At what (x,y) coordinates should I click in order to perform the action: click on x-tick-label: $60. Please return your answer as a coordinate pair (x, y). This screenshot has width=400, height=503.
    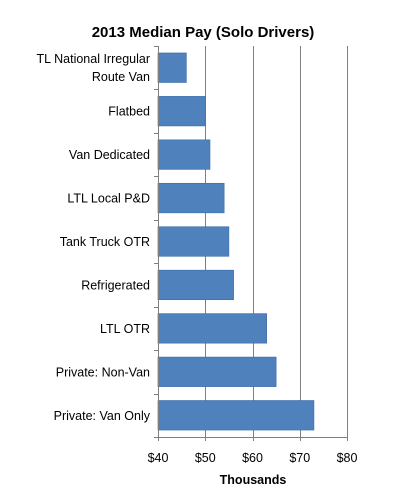
    Looking at the image, I should click on (252, 458).